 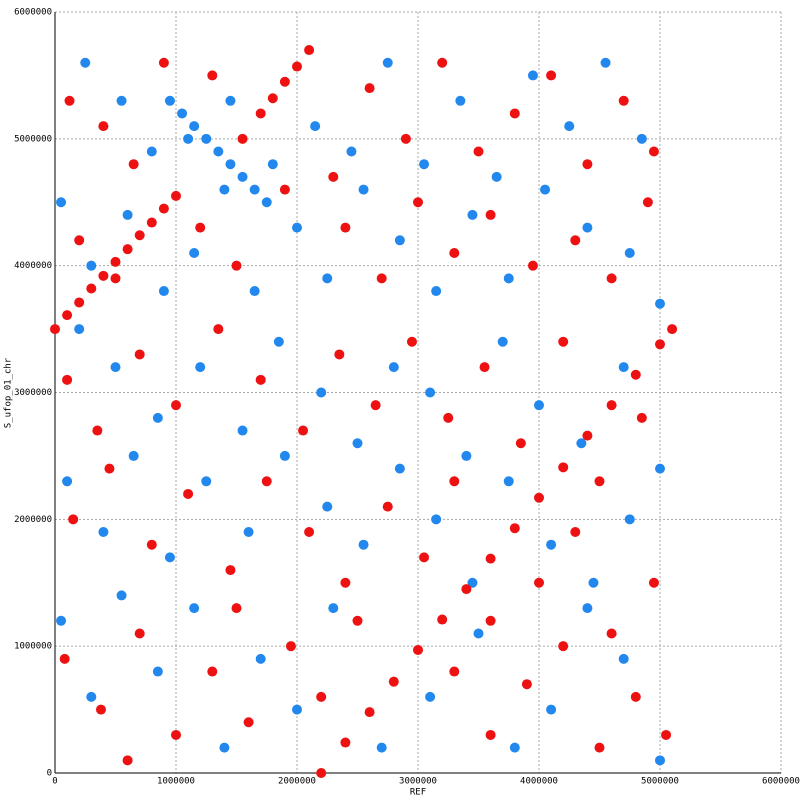 I want to click on x-tick-label: 0, so click(x=54, y=782).